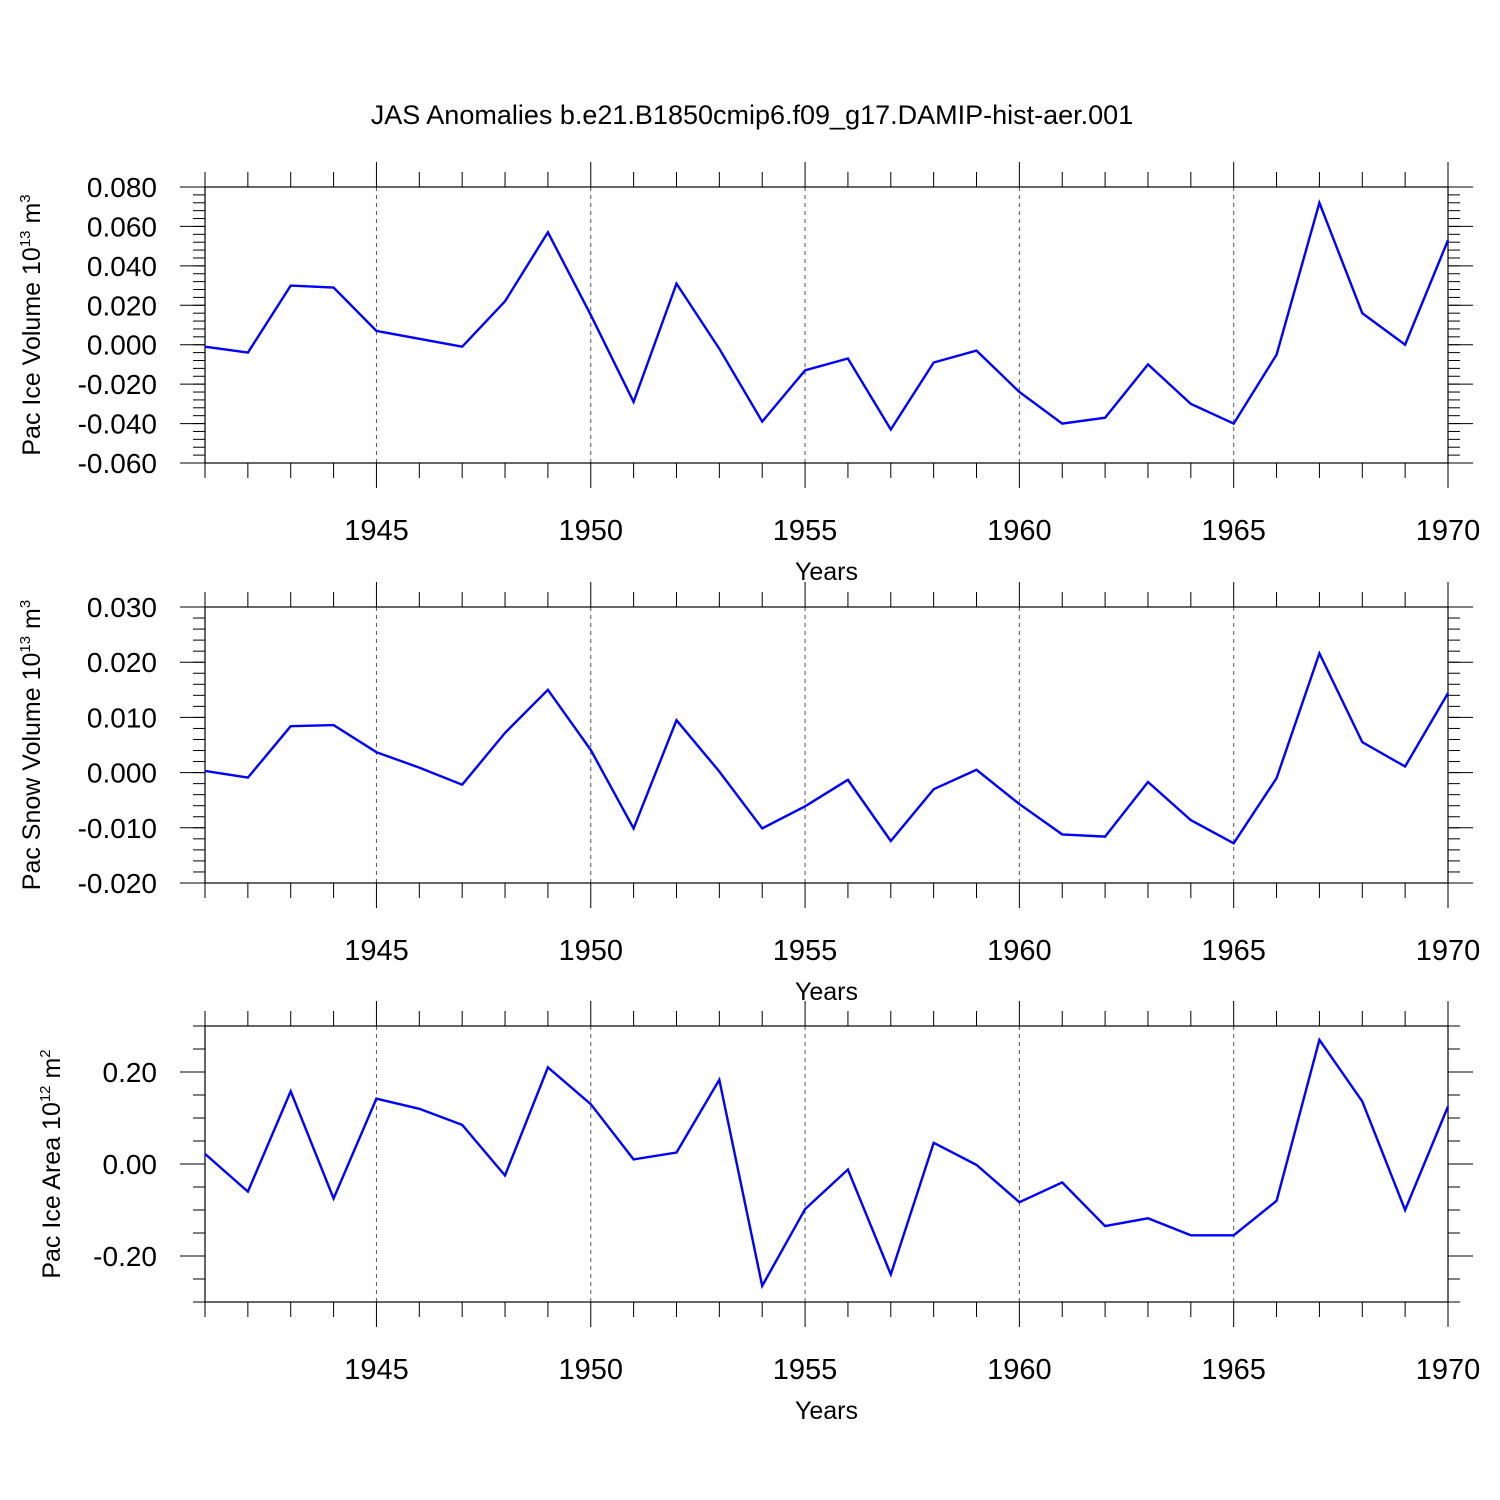  Describe the element at coordinates (130, 1072) in the screenshot. I see `y-tick-label: 0.20` at that location.